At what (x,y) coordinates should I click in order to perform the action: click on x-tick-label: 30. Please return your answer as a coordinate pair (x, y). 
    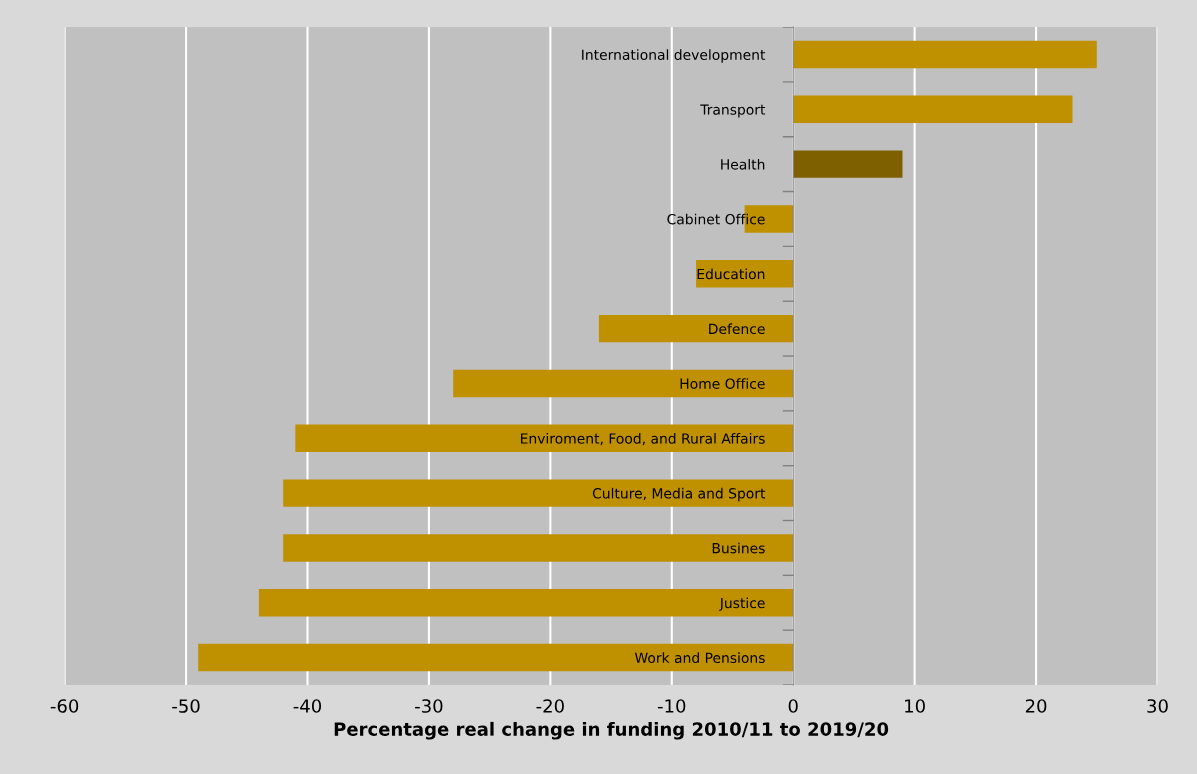
    Looking at the image, I should click on (1157, 706).